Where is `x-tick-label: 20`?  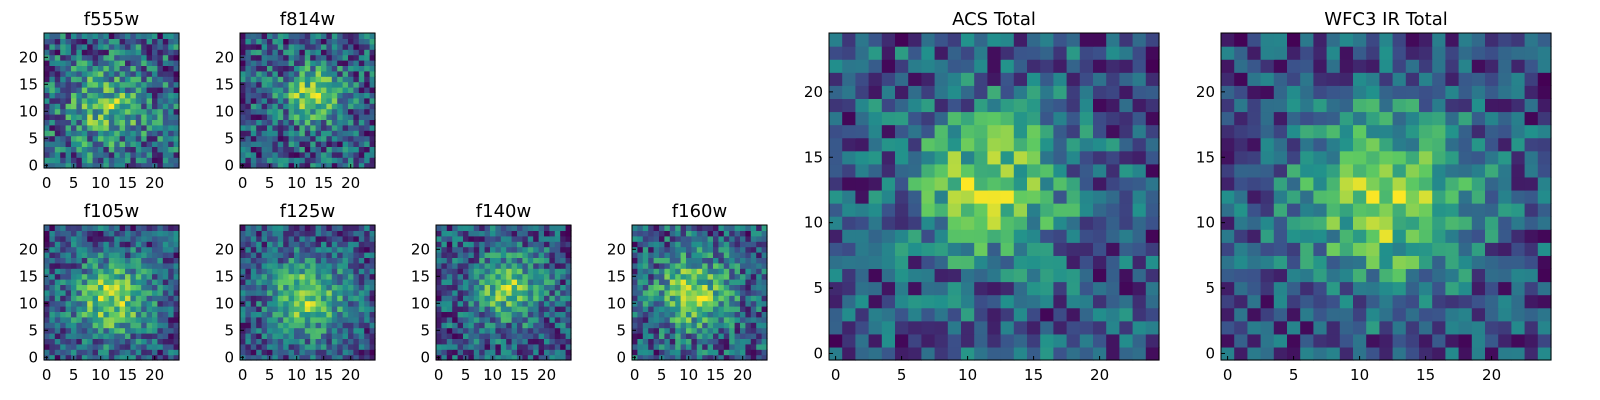 x-tick-label: 20 is located at coordinates (350, 183).